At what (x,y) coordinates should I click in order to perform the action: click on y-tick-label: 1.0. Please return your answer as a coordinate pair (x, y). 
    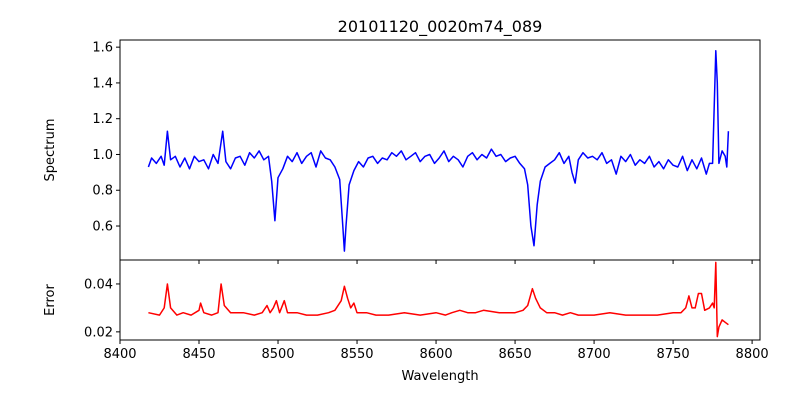
    Looking at the image, I should click on (102, 155).